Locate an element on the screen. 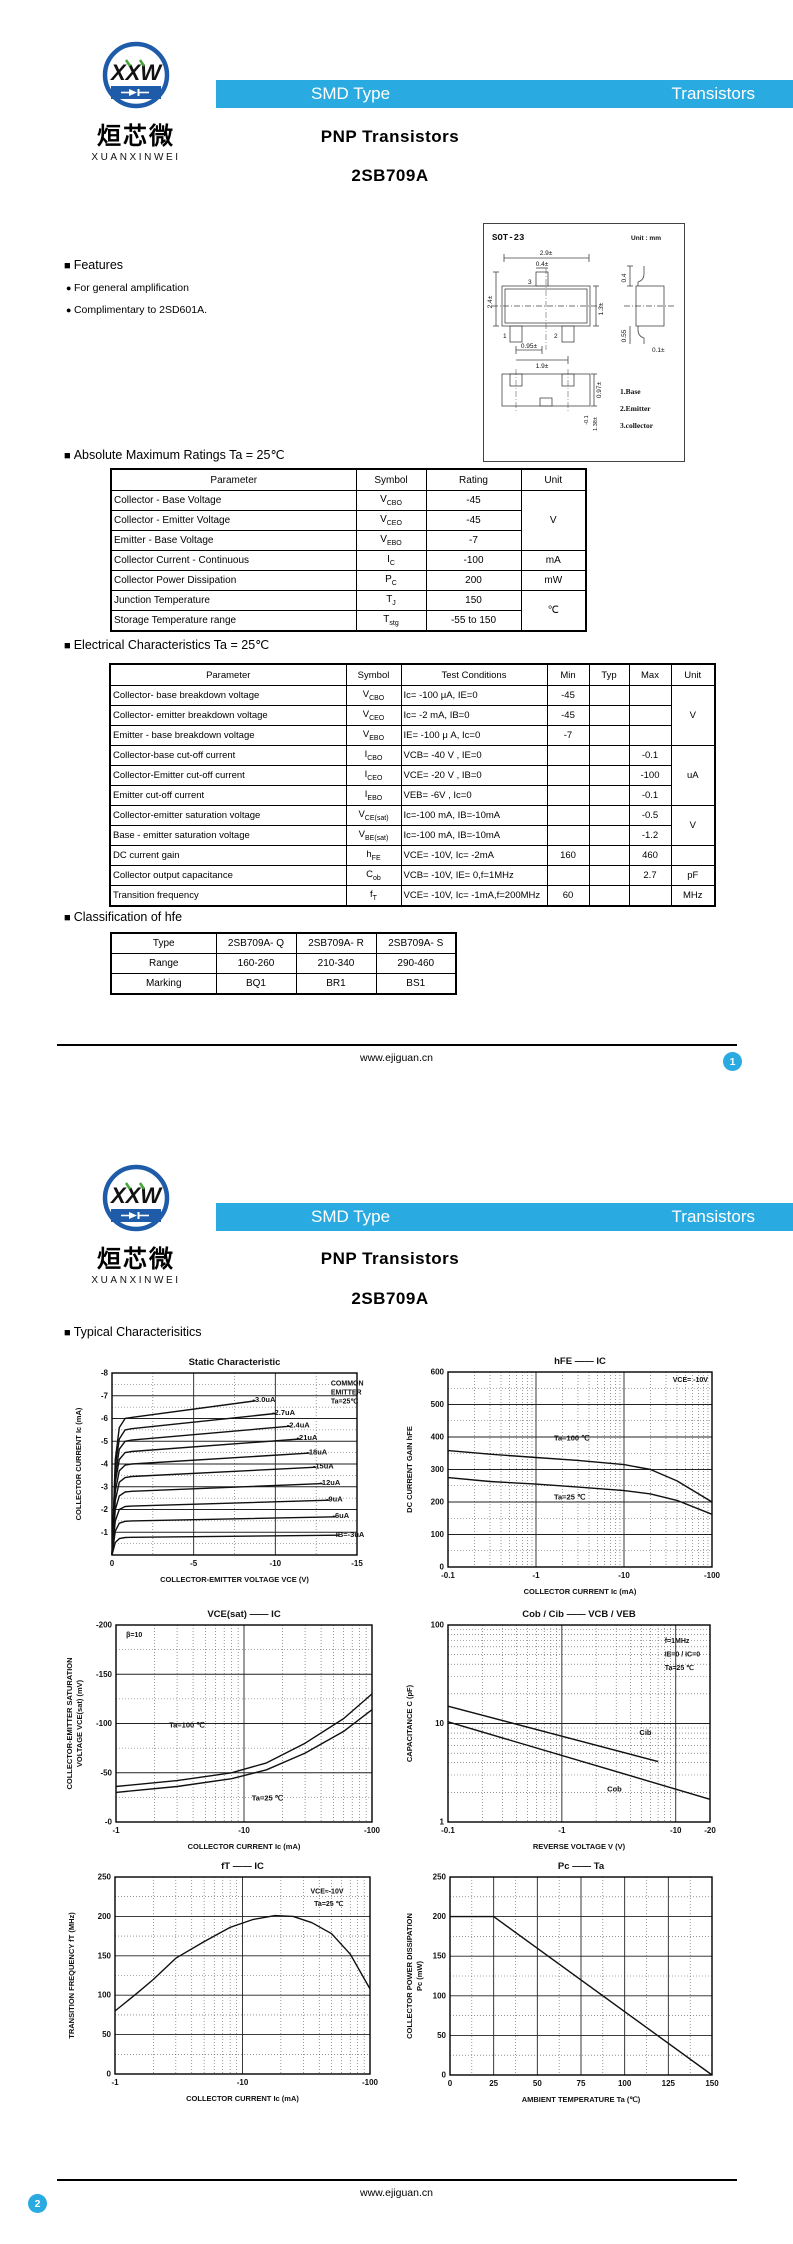 Image resolution: width=793 pixels, height=2244 pixels. table-row: Collector - Base Voltage VCBO -45 V is located at coordinates (348, 520).